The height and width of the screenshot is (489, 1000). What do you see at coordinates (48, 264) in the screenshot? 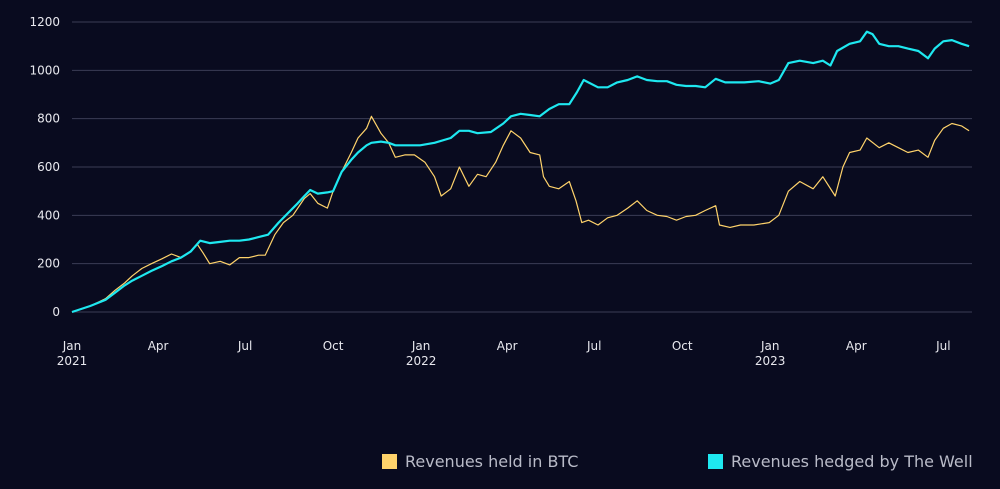
I see `y-tick-label-200: 200` at bounding box center [48, 264].